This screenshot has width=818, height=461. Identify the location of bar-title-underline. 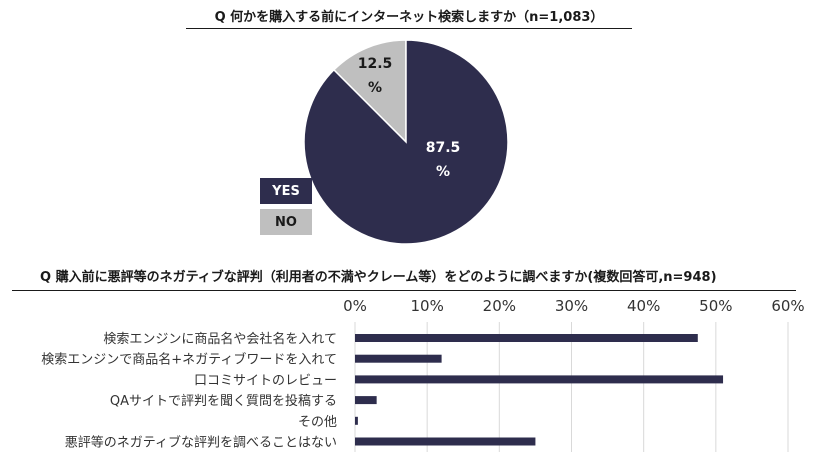
(404, 290).